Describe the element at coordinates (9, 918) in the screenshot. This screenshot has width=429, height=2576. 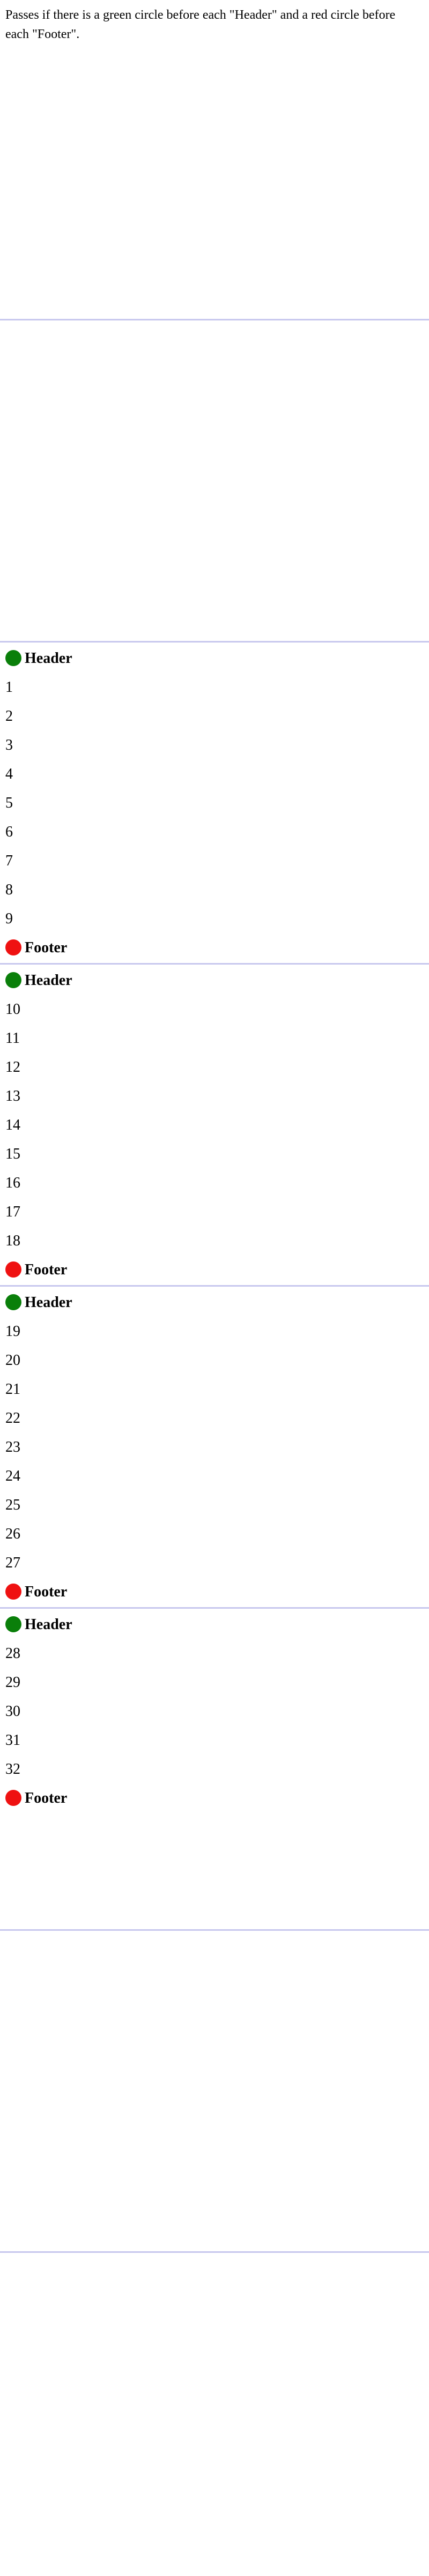
I see `list-item: 9` at that location.